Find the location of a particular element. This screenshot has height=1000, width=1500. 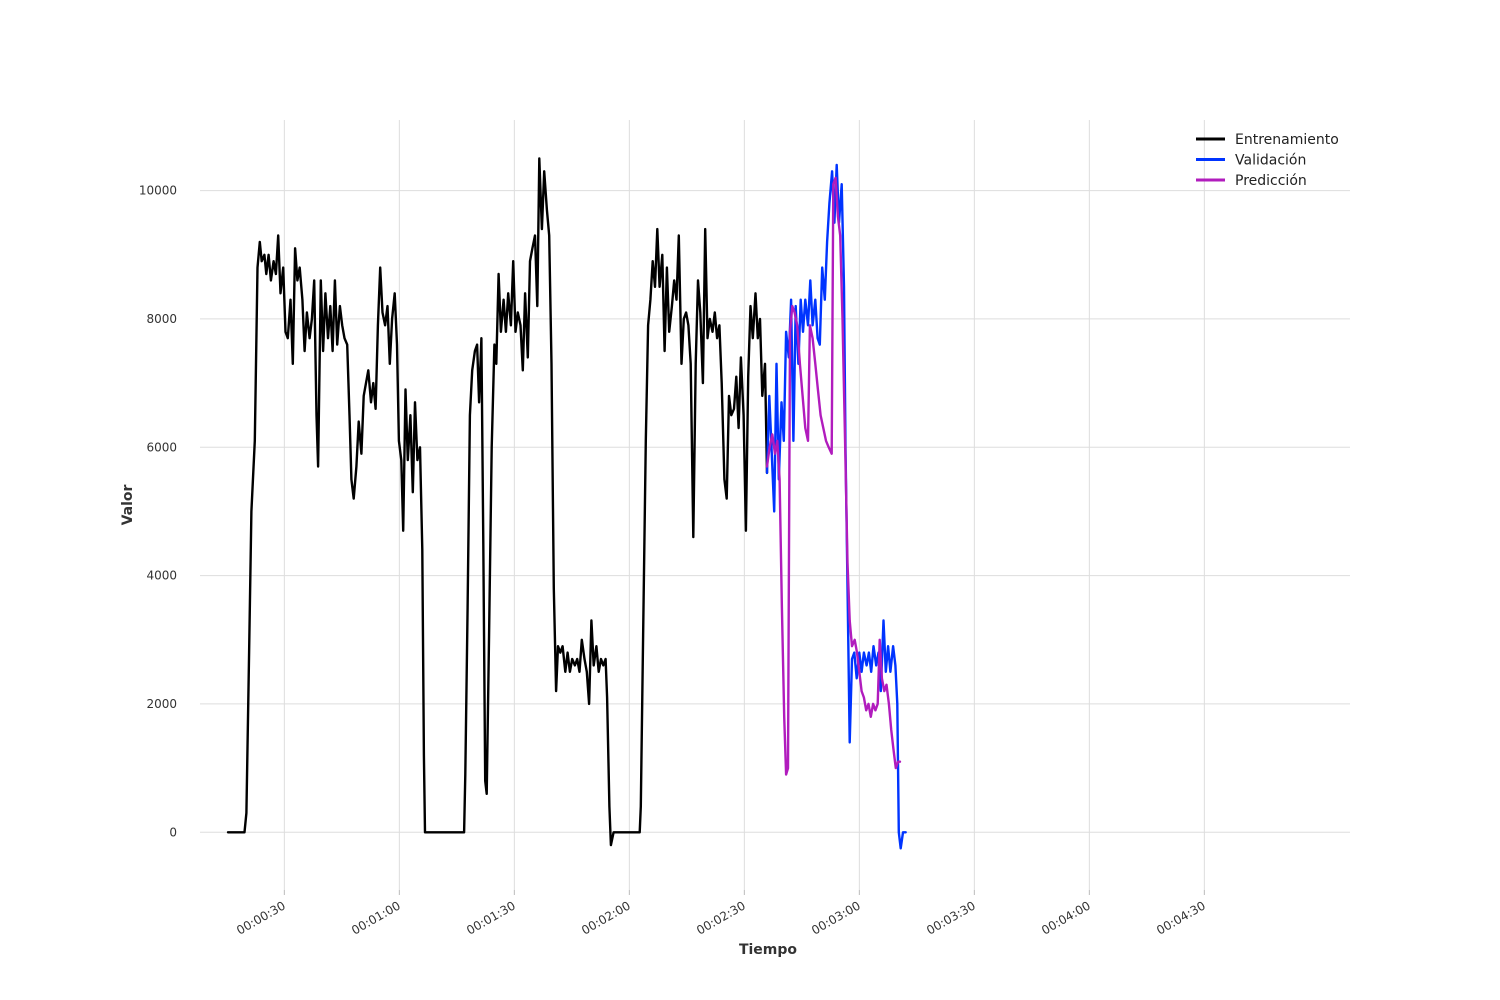

y-tick-label: 0 is located at coordinates (173, 832).